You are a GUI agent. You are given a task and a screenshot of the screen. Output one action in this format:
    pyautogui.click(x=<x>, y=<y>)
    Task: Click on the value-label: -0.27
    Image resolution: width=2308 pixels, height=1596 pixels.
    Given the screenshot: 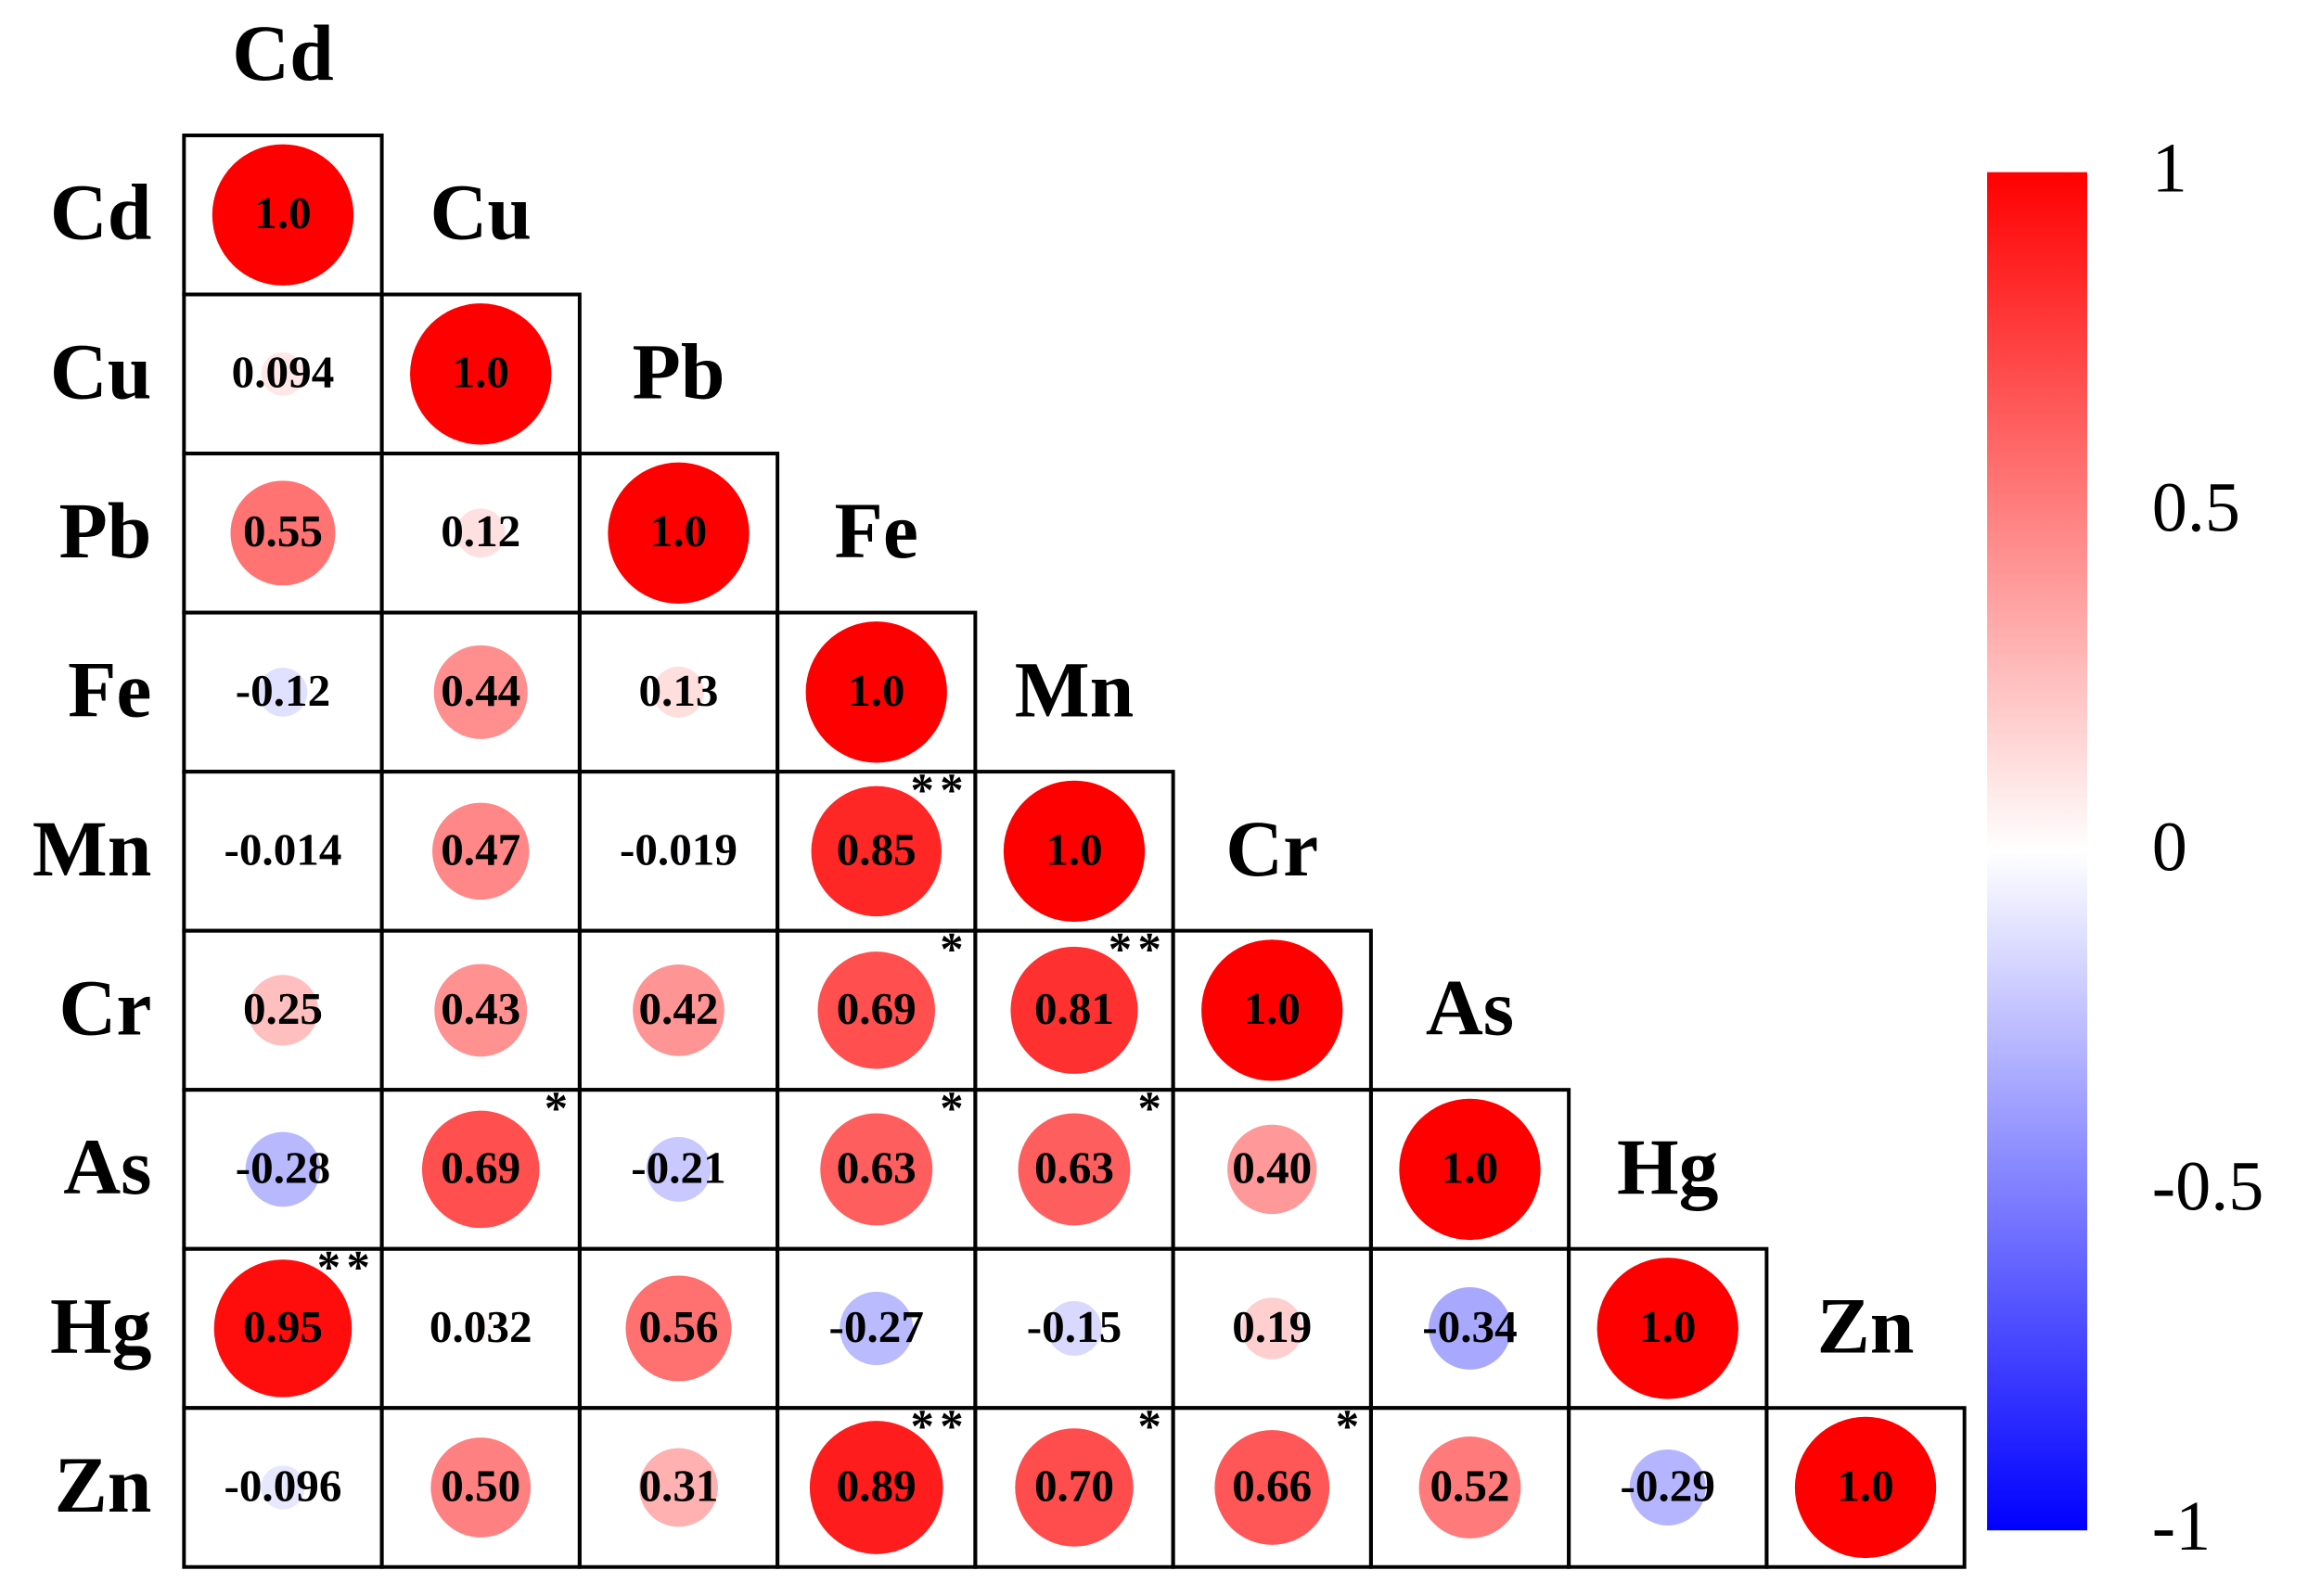 What is the action you would take?
    pyautogui.click(x=876, y=1326)
    